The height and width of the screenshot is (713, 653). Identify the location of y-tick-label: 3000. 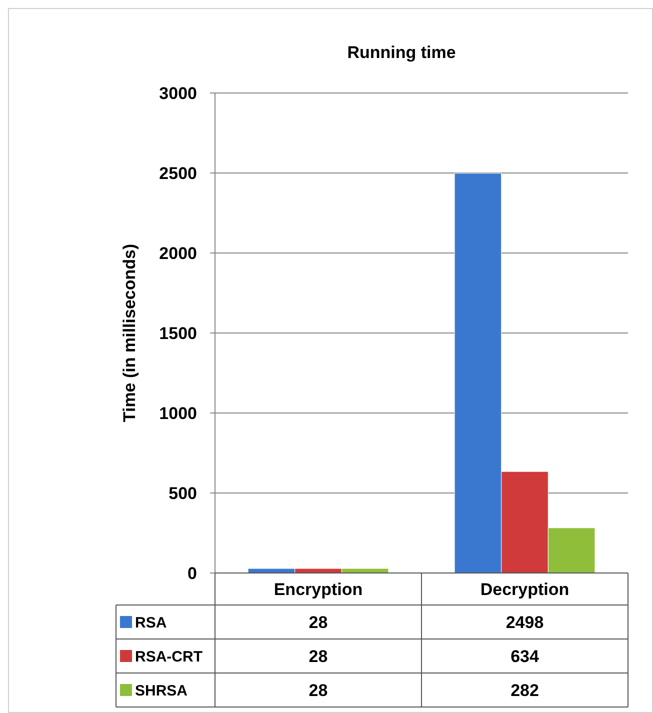
(178, 93).